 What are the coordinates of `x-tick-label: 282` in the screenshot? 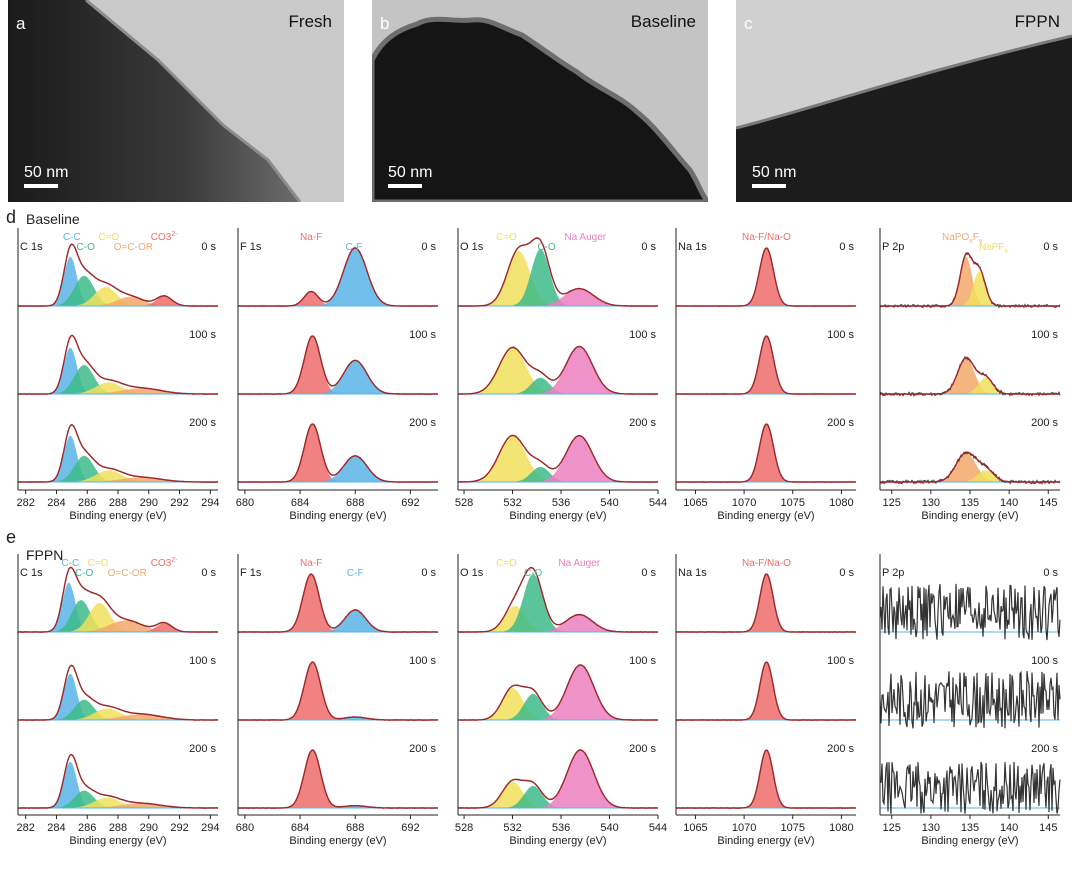 It's located at (26, 503).